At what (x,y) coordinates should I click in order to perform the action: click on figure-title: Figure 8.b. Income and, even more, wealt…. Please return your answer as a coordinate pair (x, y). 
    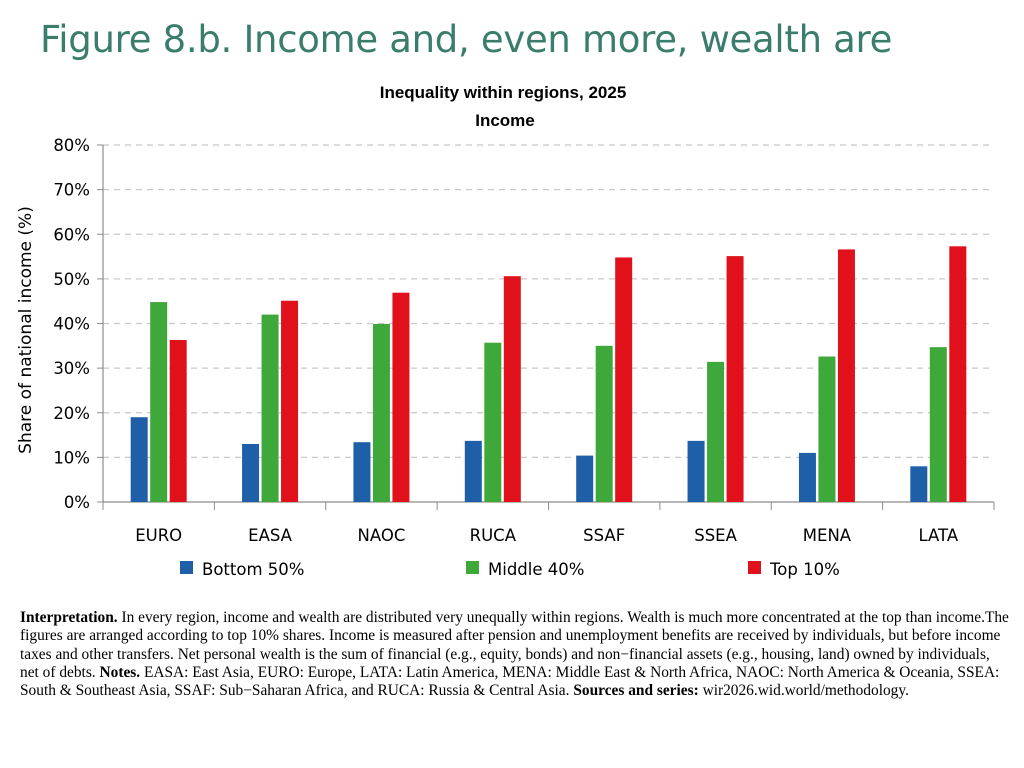
    Looking at the image, I should click on (466, 39).